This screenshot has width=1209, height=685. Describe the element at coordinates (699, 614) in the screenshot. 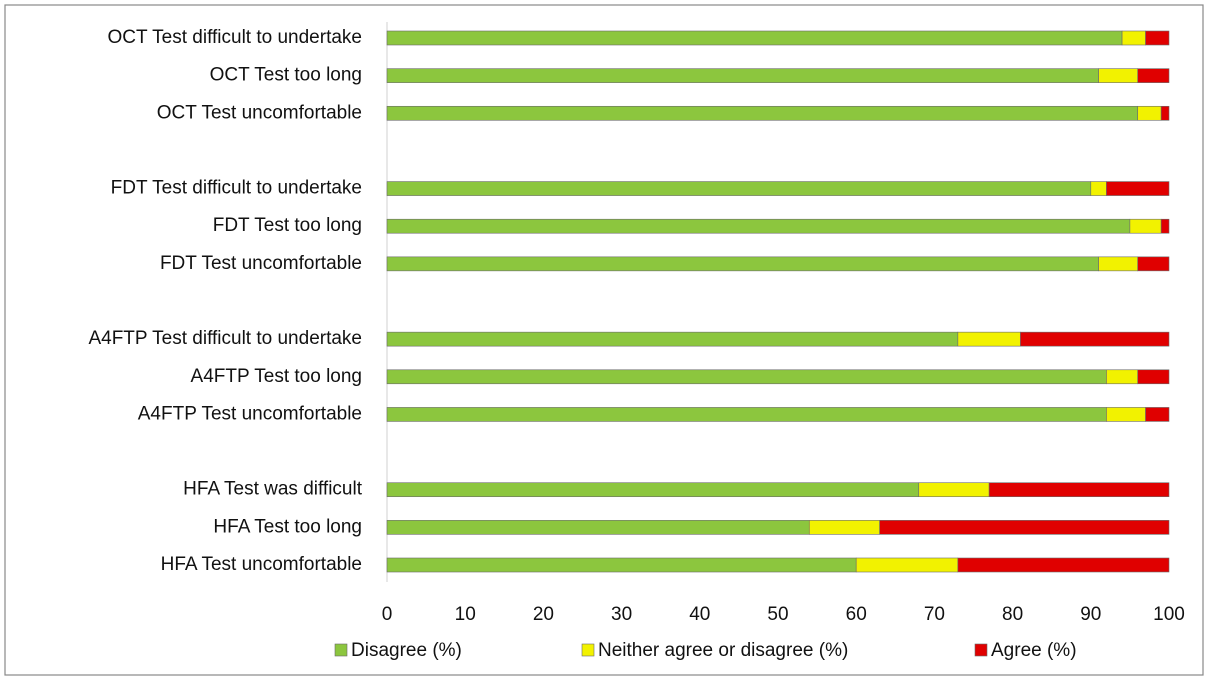

I see `x-tick-label: 40` at that location.